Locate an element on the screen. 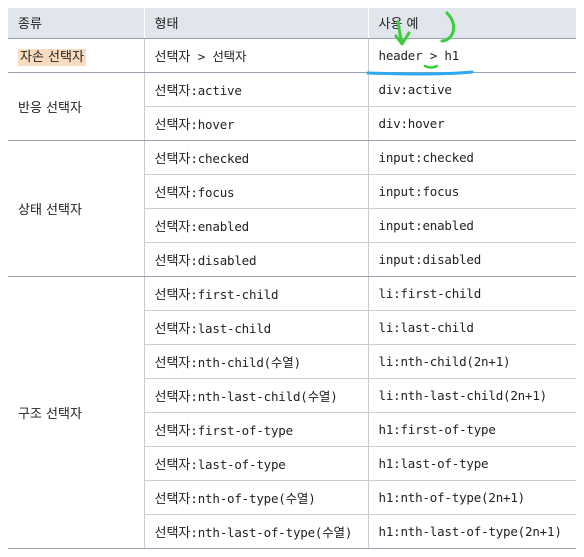 This screenshot has width=584, height=557. category-cell: 자손 선택자 is located at coordinates (76, 55).